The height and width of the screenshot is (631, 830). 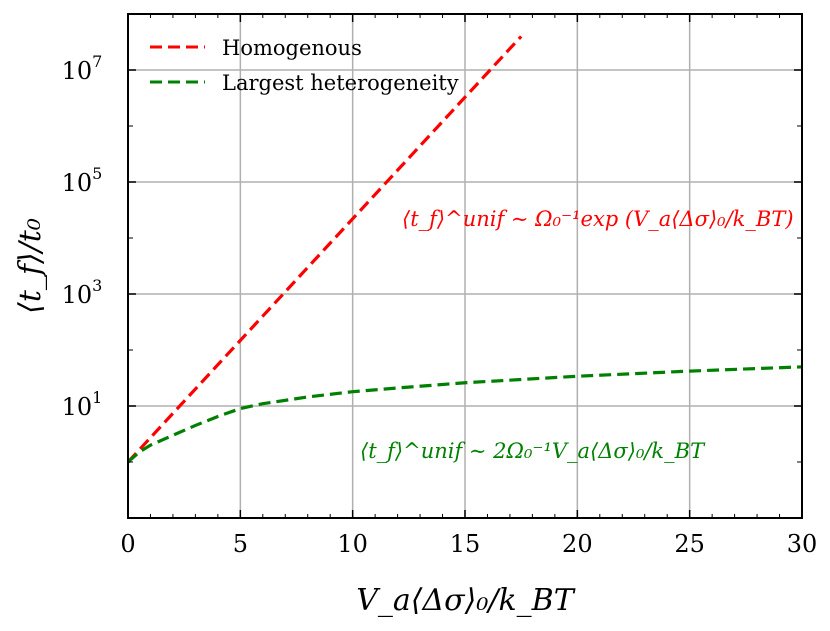 I want to click on x-tick-label: 30, so click(x=802, y=544).